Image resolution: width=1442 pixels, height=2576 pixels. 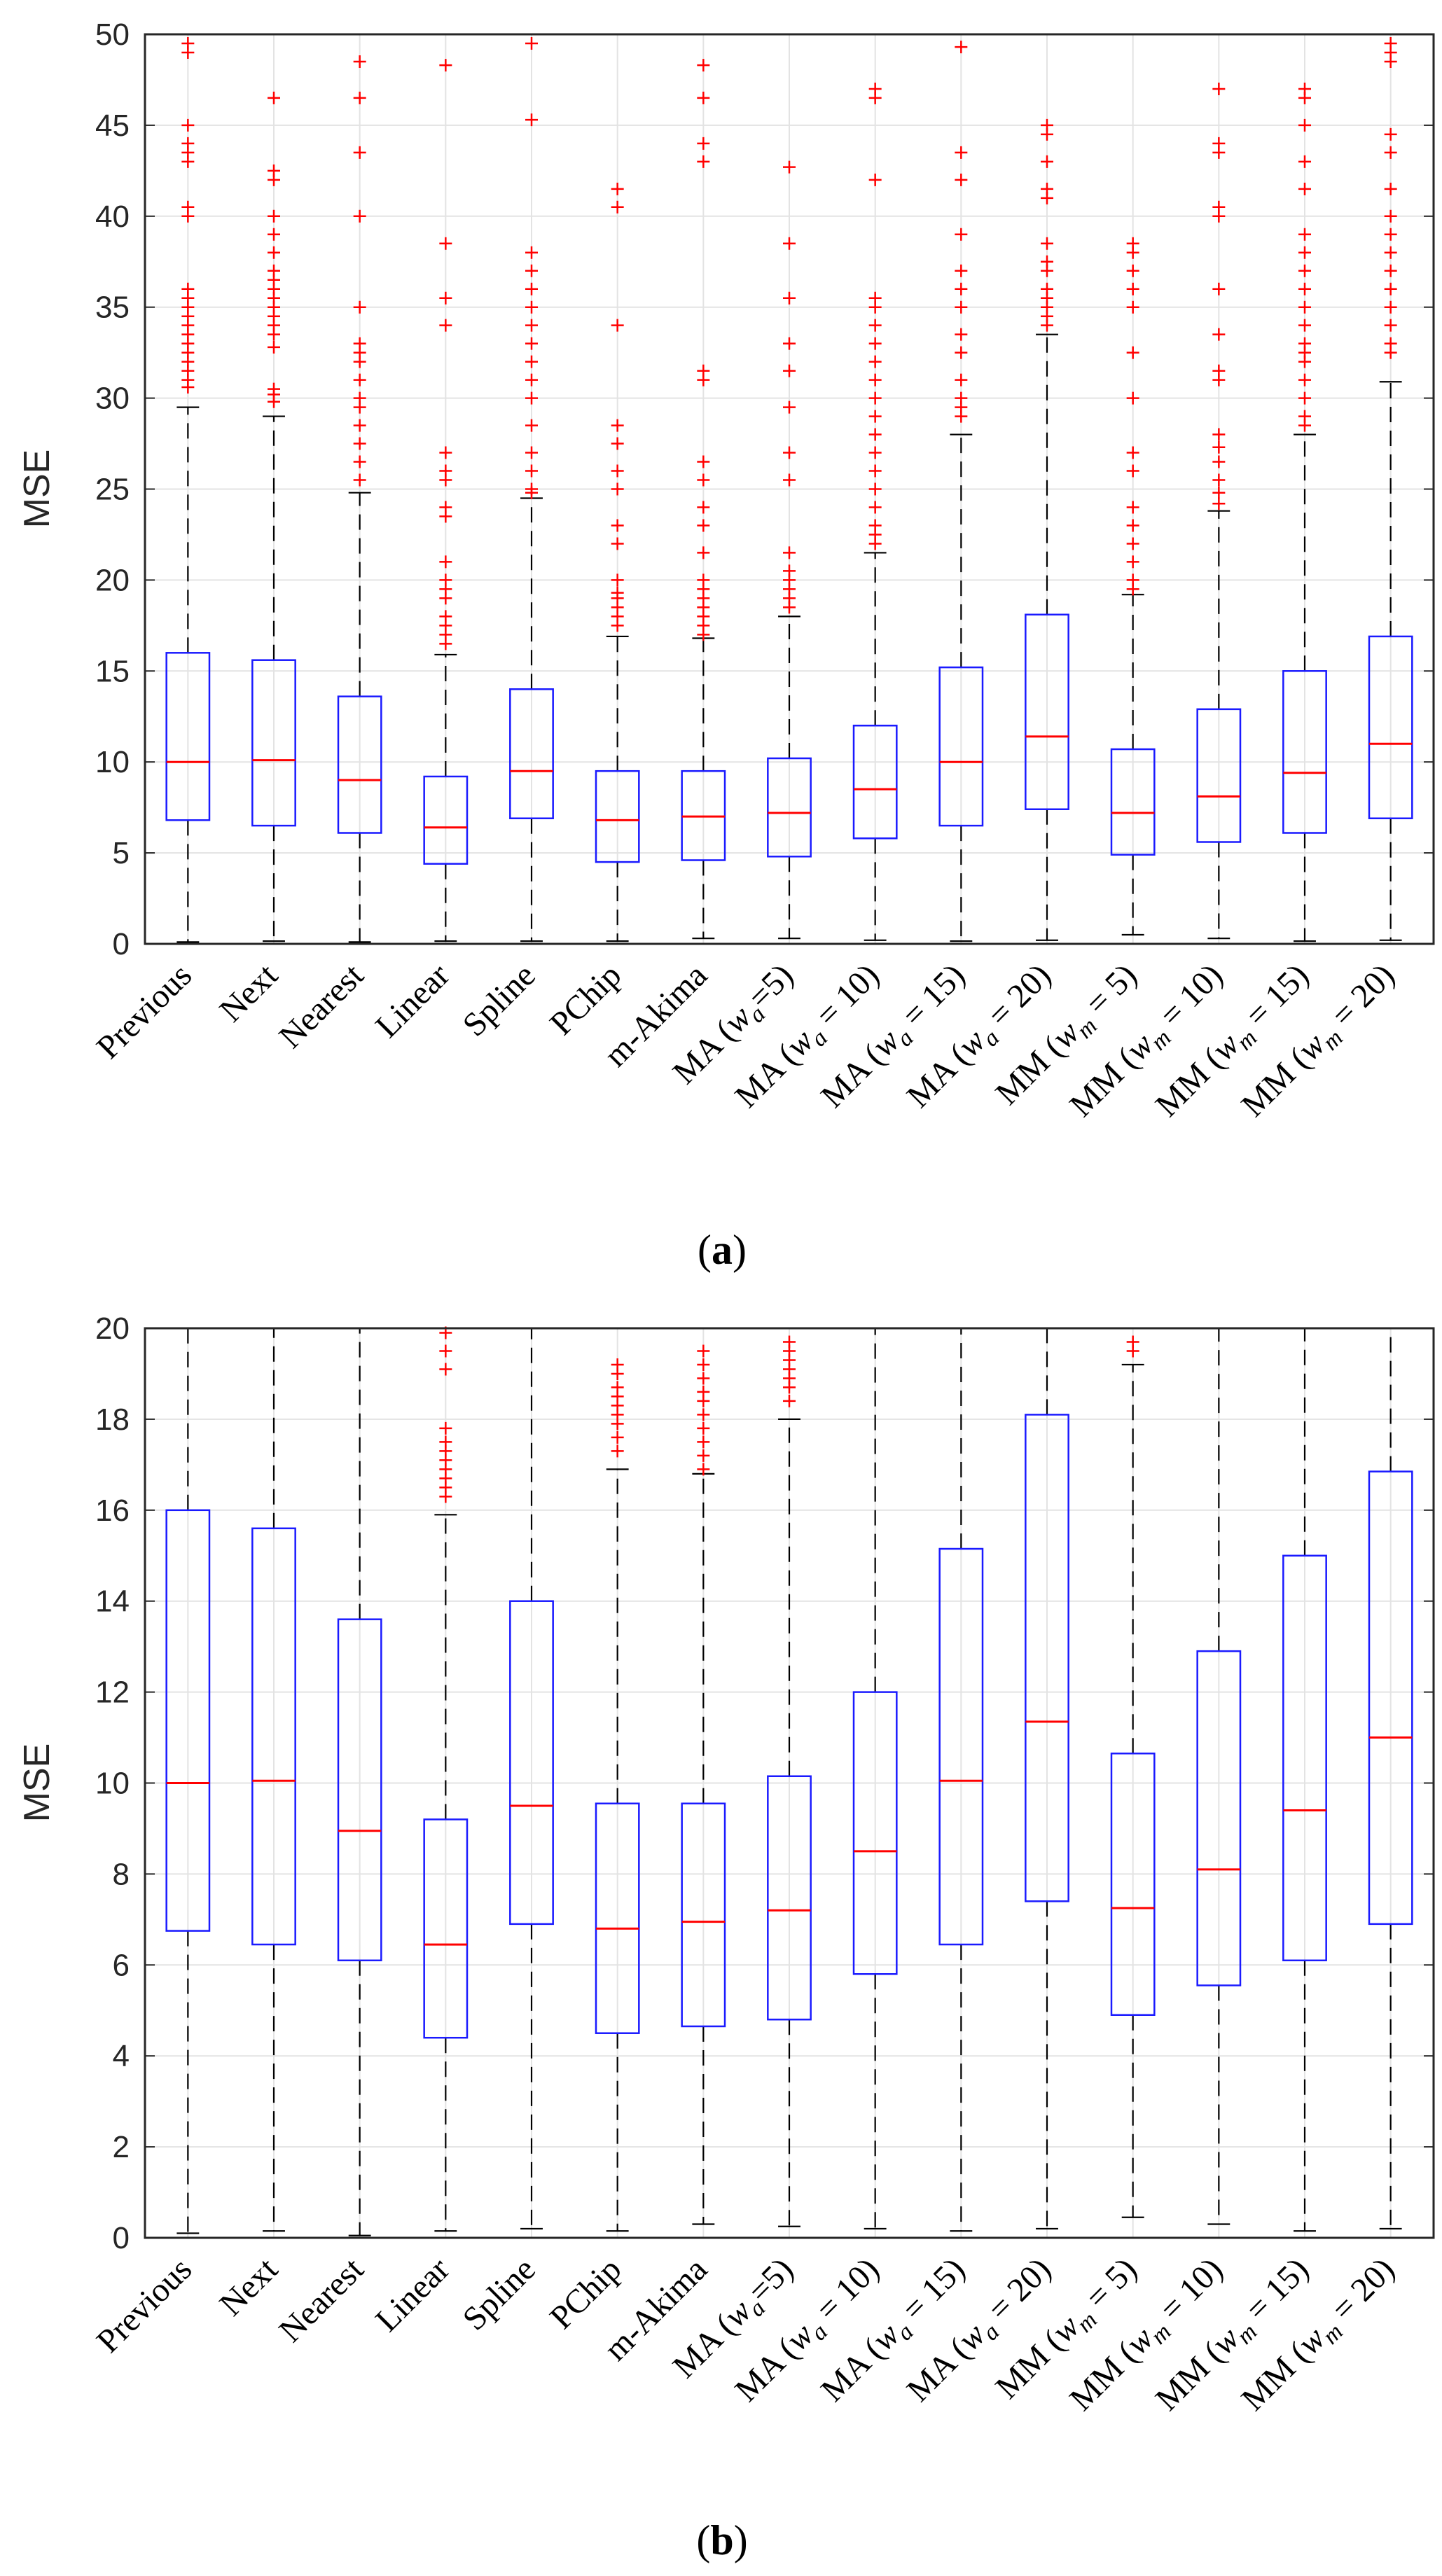 What do you see at coordinates (112, 671) in the screenshot?
I see `y-tick-label: 15` at bounding box center [112, 671].